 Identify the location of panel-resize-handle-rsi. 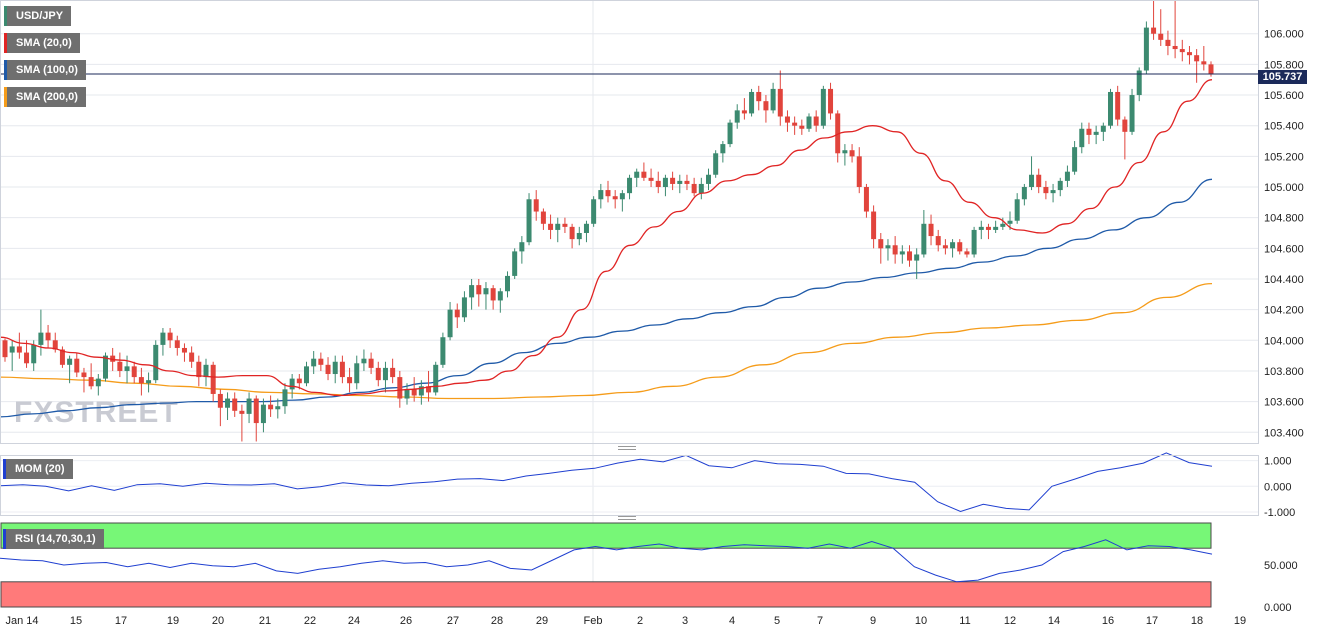
(627, 518).